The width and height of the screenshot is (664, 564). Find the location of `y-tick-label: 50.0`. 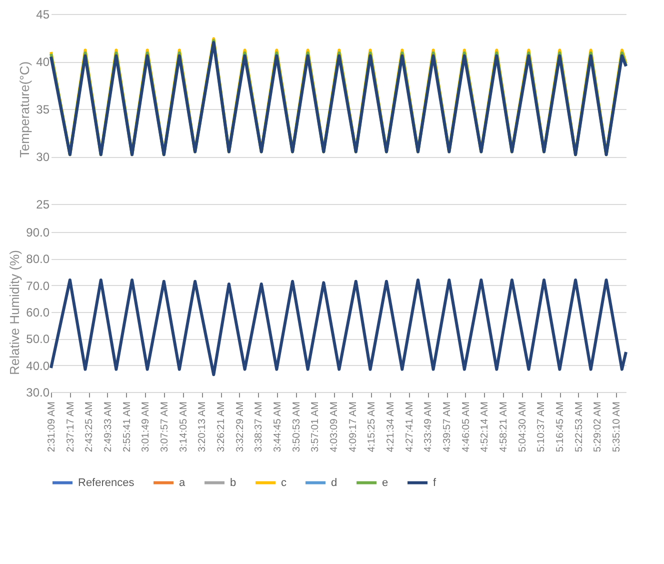

y-tick-label: 50.0 is located at coordinates (38, 339).